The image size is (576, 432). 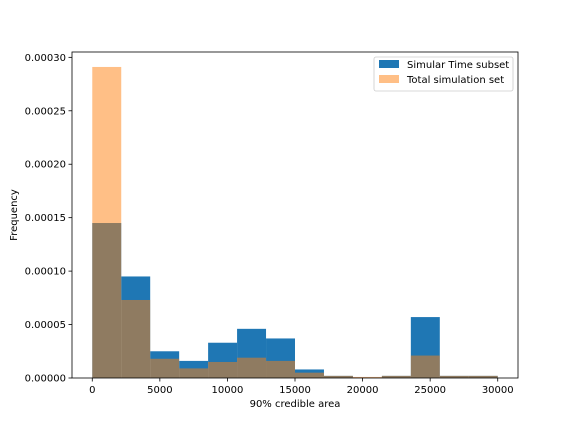 I want to click on y-tick-label: 0.00005, so click(x=45, y=325).